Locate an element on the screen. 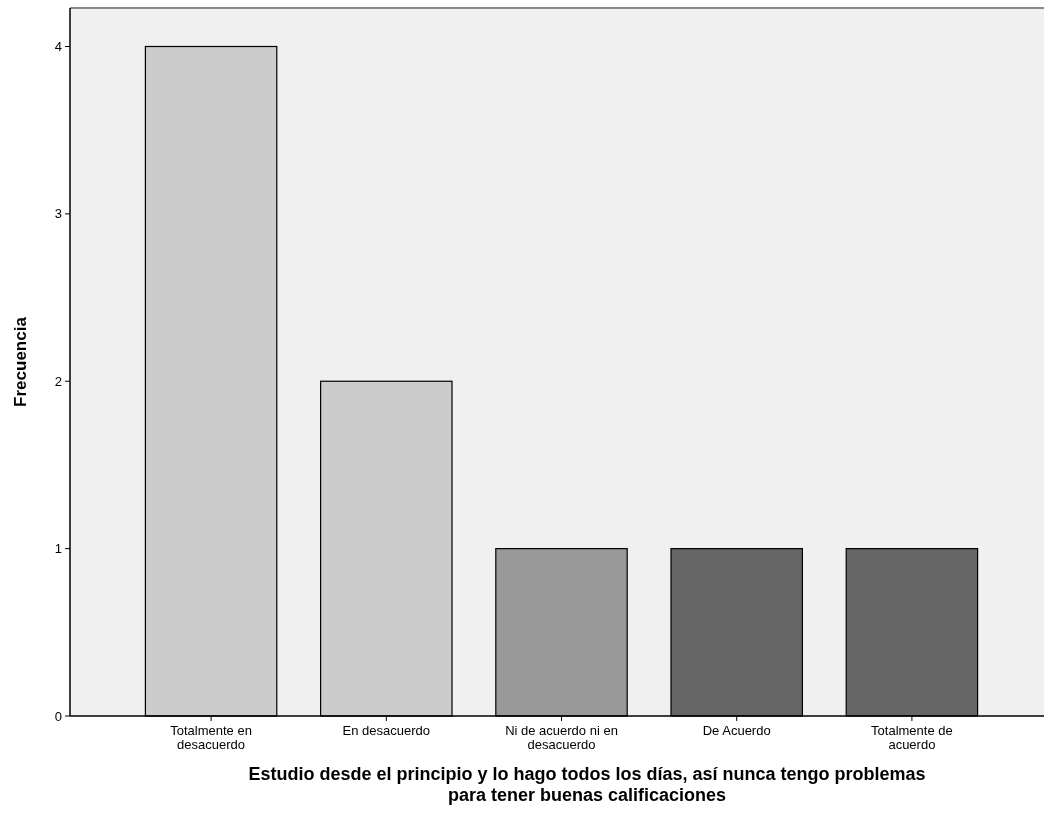 This screenshot has height=840, width=1044. x-tick-label: En desacuerdo is located at coordinates (386, 730).